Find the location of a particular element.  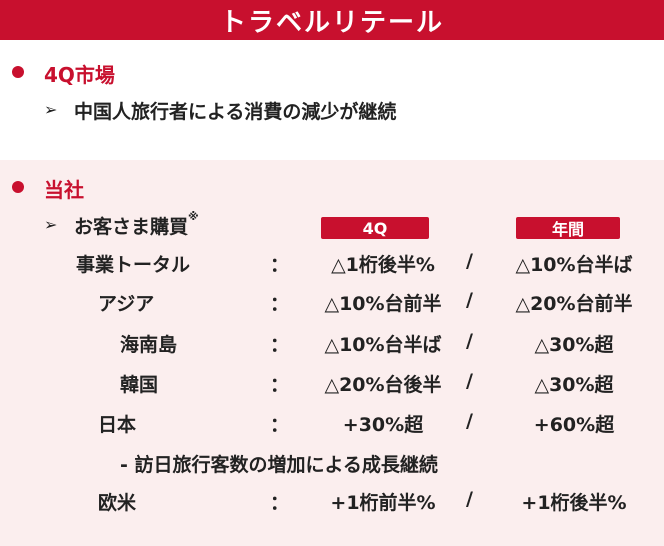

row-label: 日本 is located at coordinates (117, 425).